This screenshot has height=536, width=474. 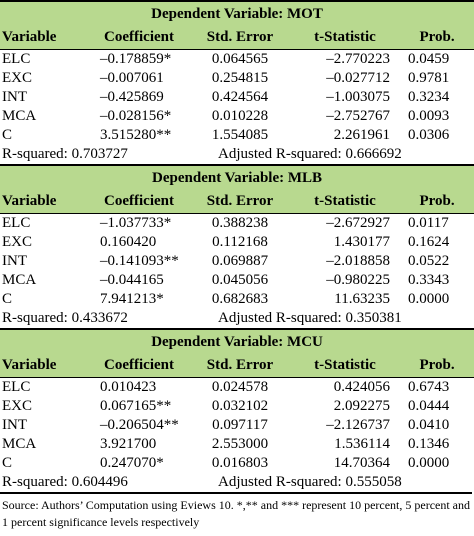 I want to click on panel-title: Dependent Variable: MLB, so click(x=237, y=177).